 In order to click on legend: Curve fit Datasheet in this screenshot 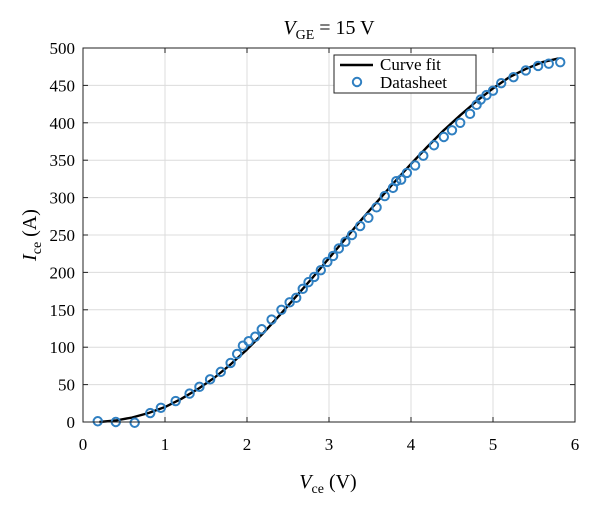, I will do `click(405, 74)`.